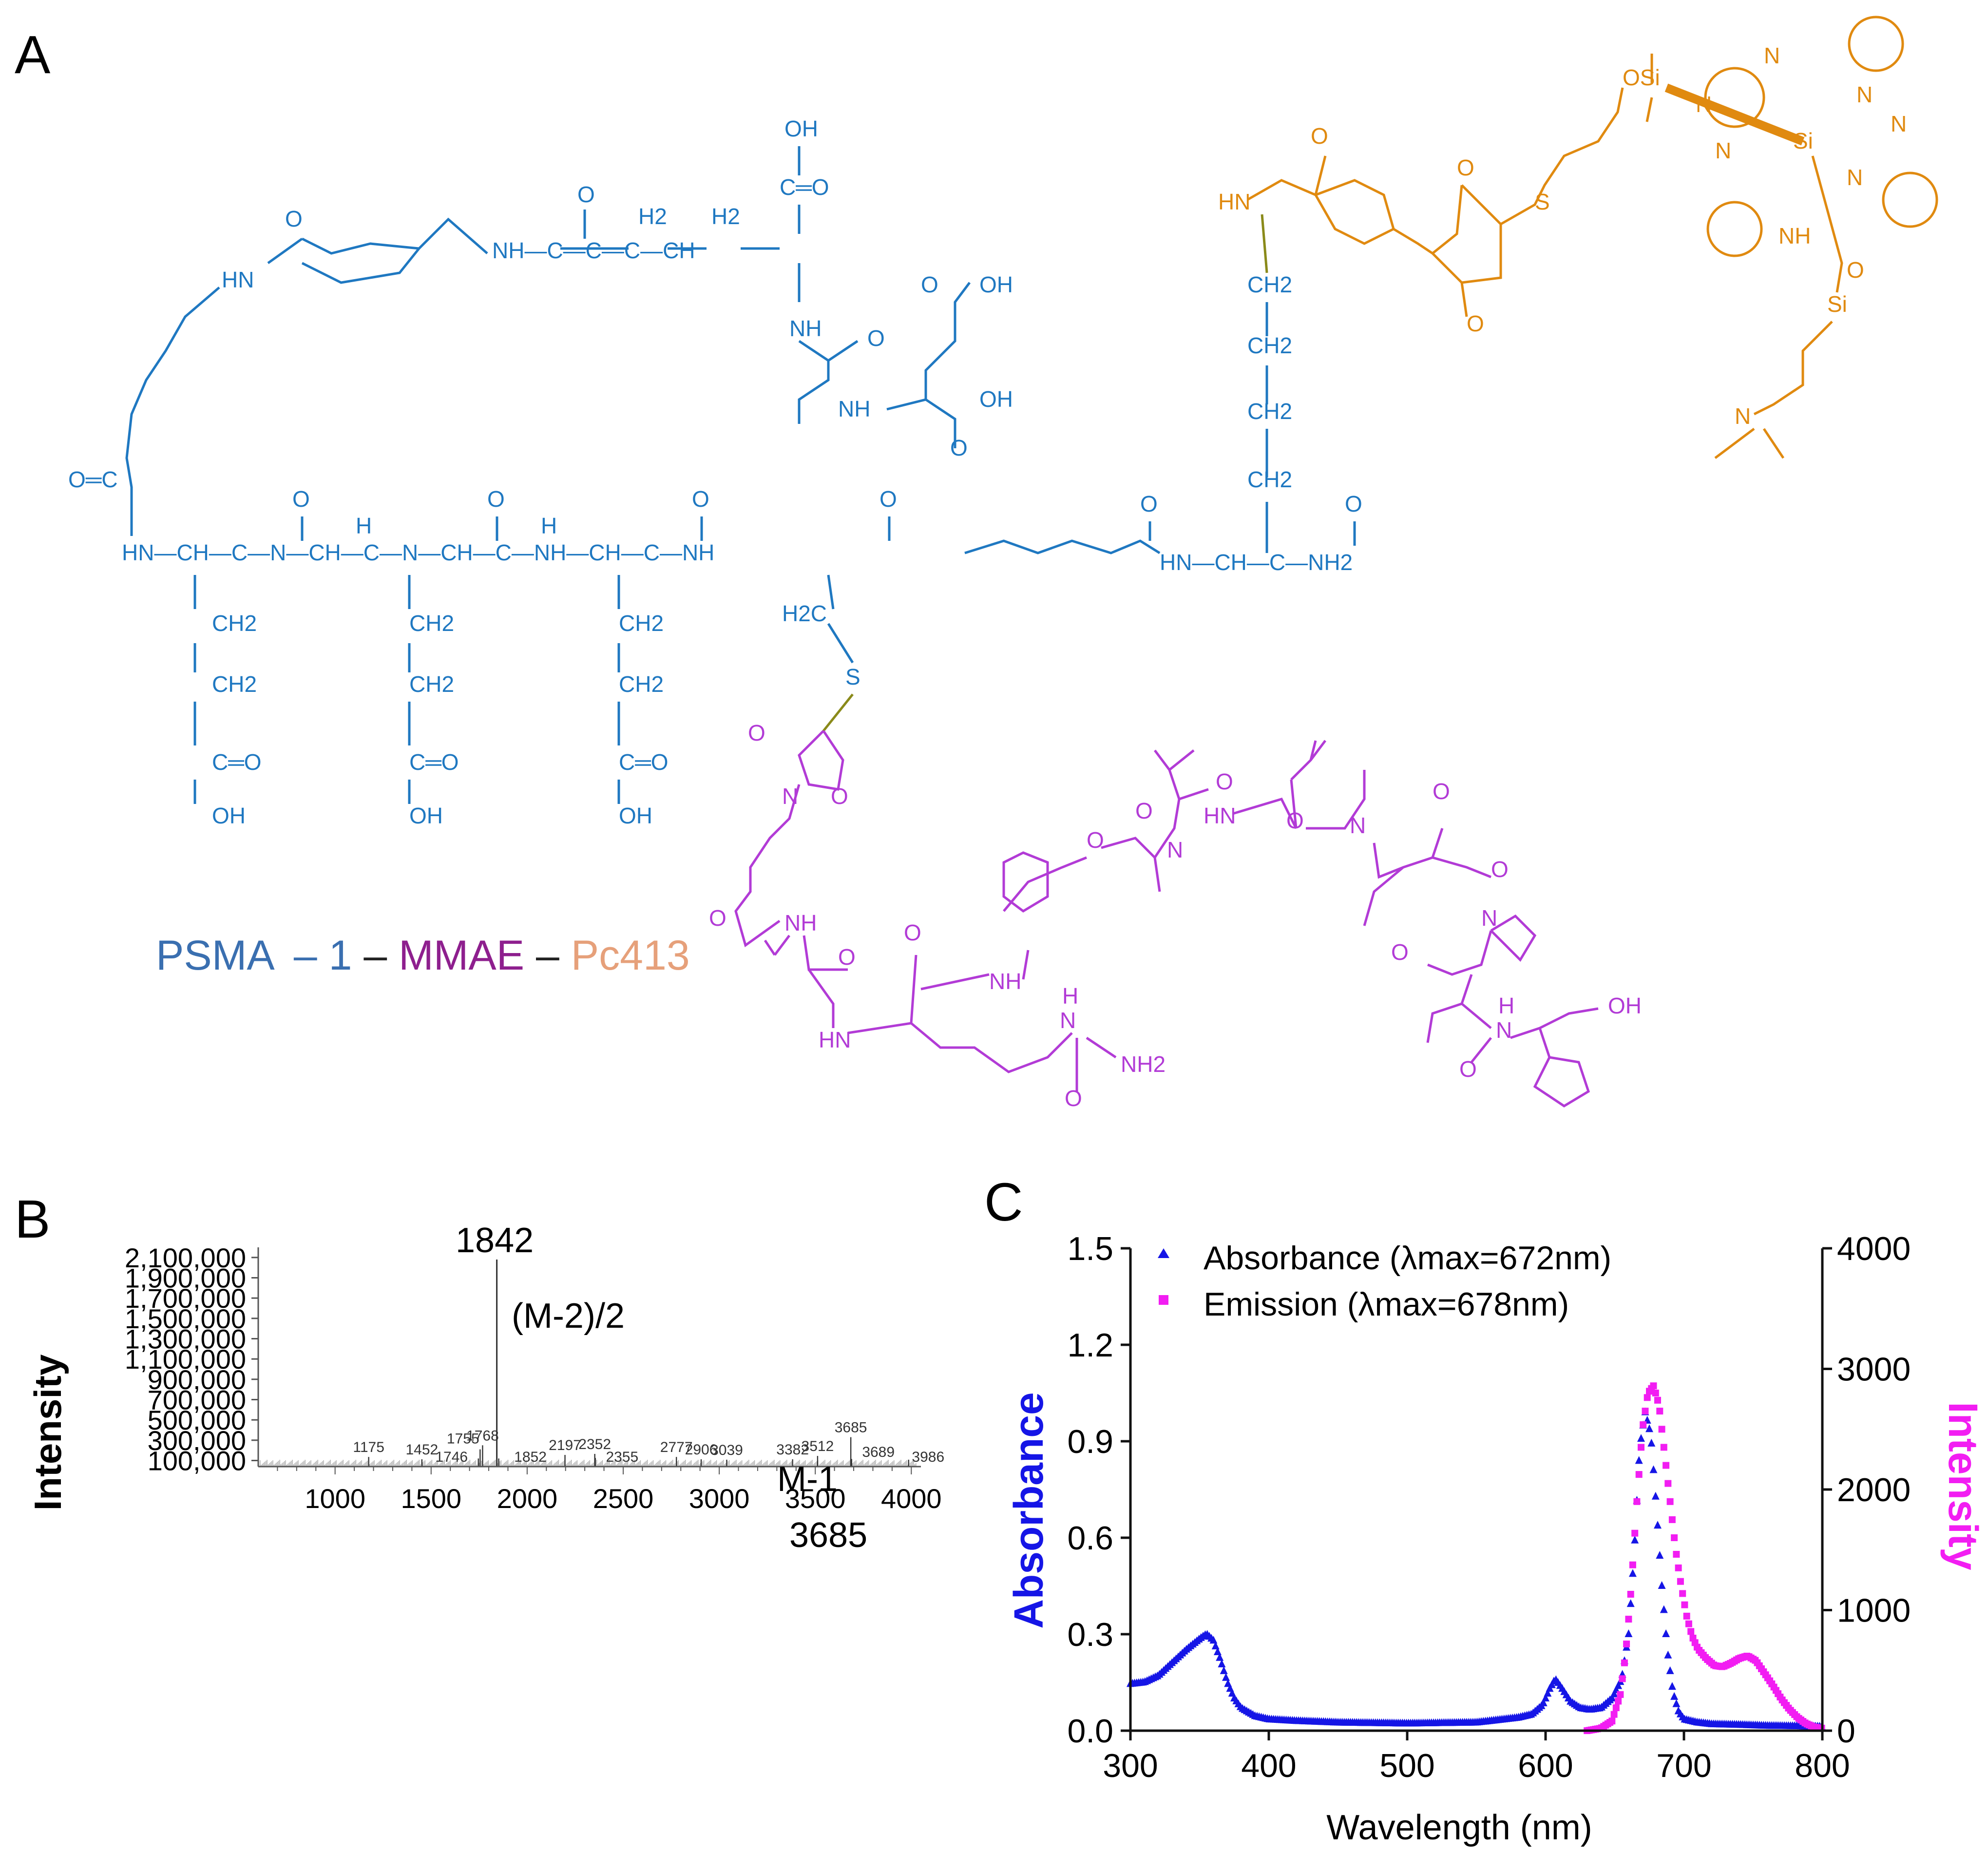  I want to click on psma-c-eq-o-top: C═O, so click(804, 187).